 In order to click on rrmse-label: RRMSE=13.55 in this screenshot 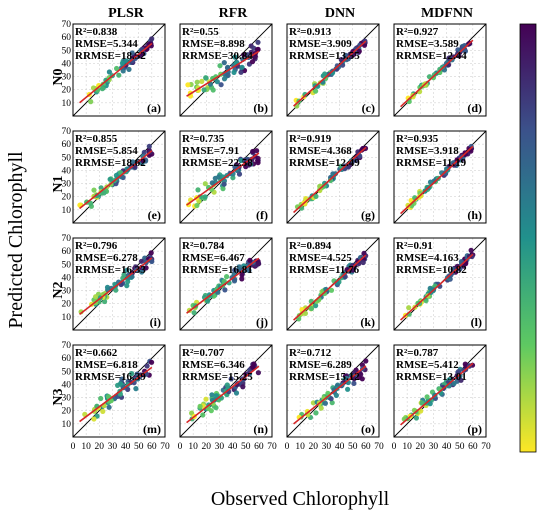, I will do `click(324, 56)`.